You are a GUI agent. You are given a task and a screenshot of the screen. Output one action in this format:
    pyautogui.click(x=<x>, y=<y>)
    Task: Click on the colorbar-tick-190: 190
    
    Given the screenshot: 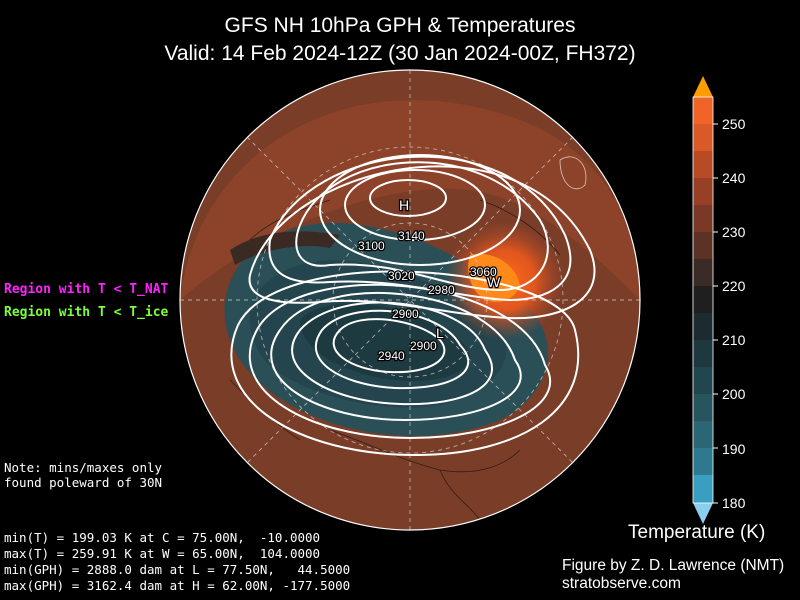 What is the action you would take?
    pyautogui.click(x=734, y=449)
    